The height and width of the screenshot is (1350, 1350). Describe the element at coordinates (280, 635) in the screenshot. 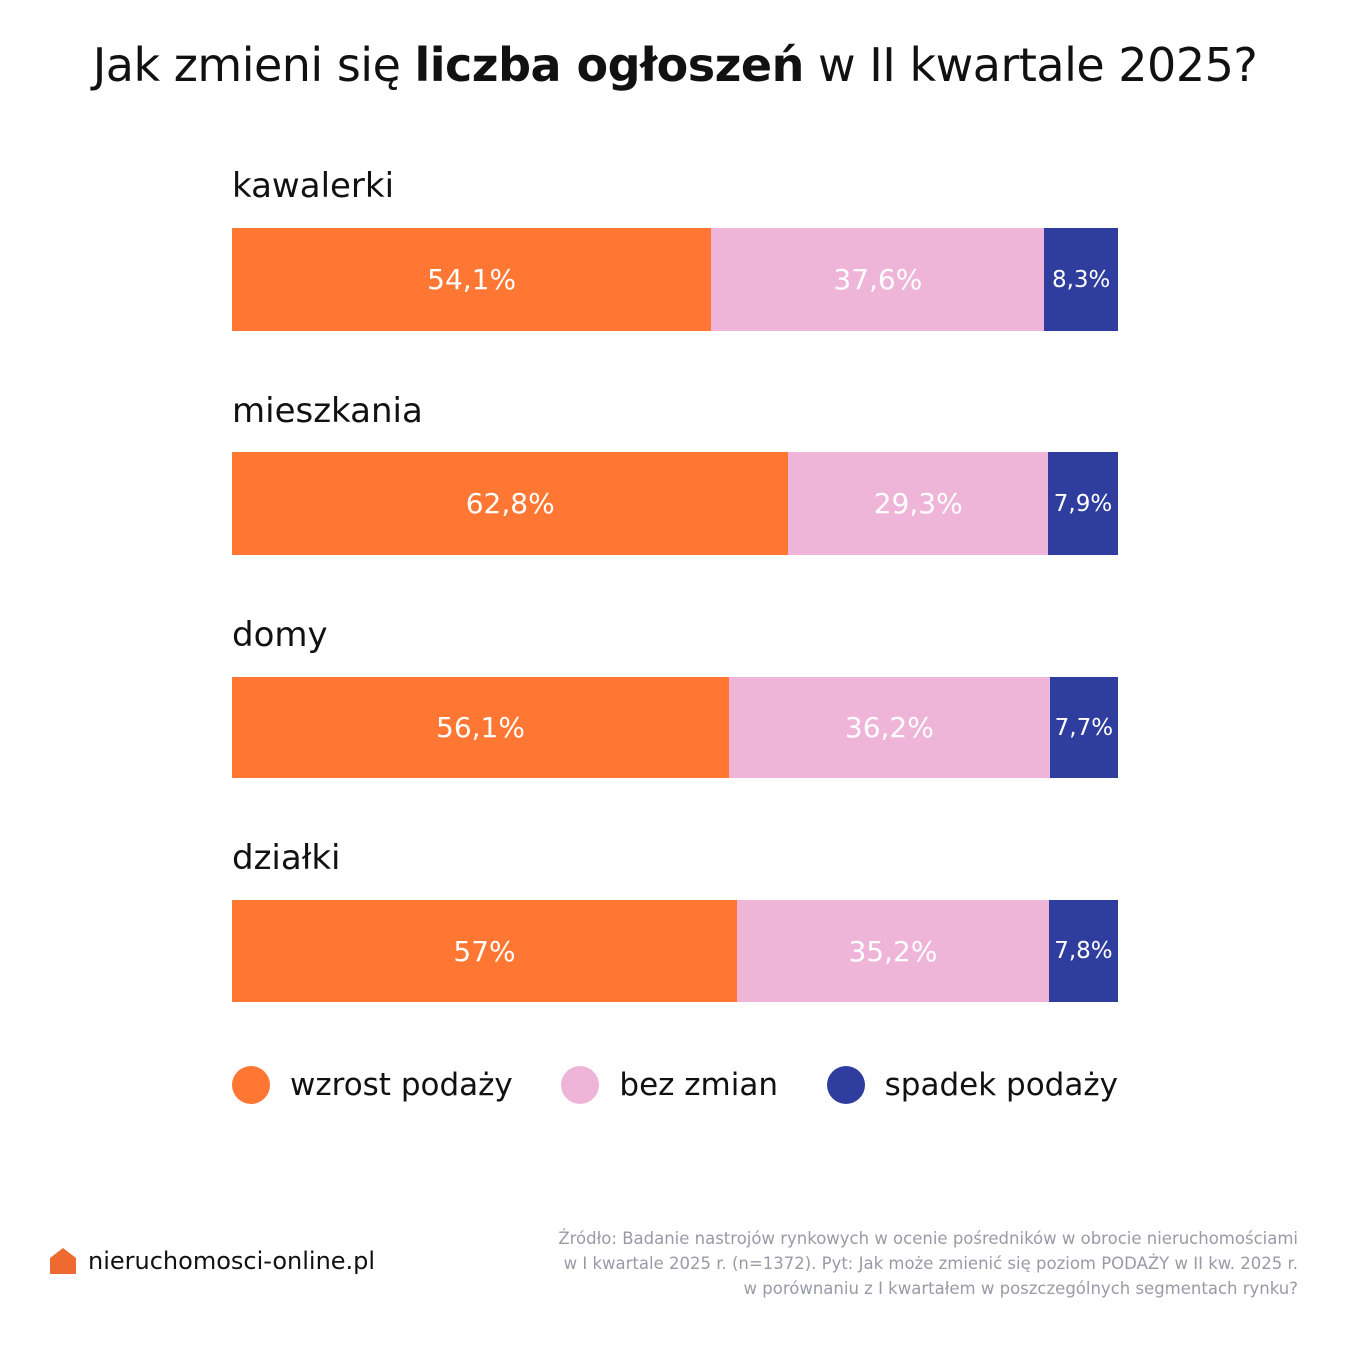

I see `category-label: domy` at that location.